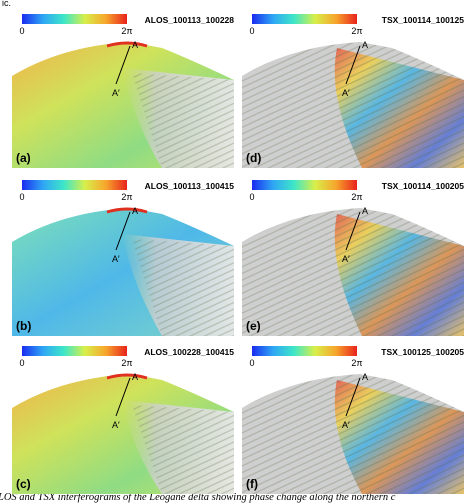  What do you see at coordinates (253, 158) in the screenshot?
I see `panel-label: (d)` at bounding box center [253, 158].